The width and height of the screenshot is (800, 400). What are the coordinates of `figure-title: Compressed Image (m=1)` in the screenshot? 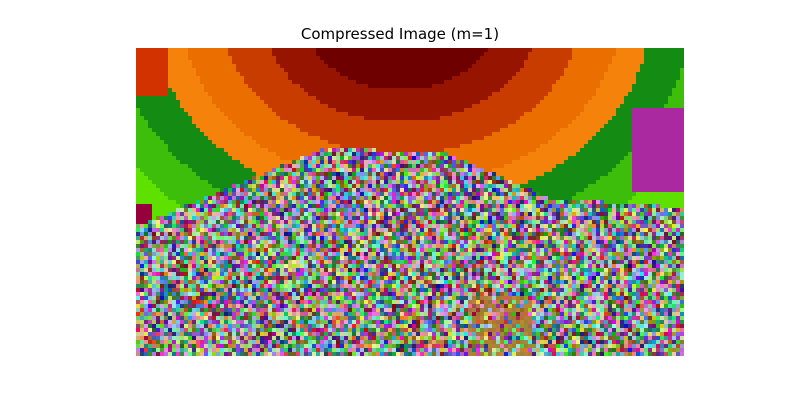 It's located at (400, 34).